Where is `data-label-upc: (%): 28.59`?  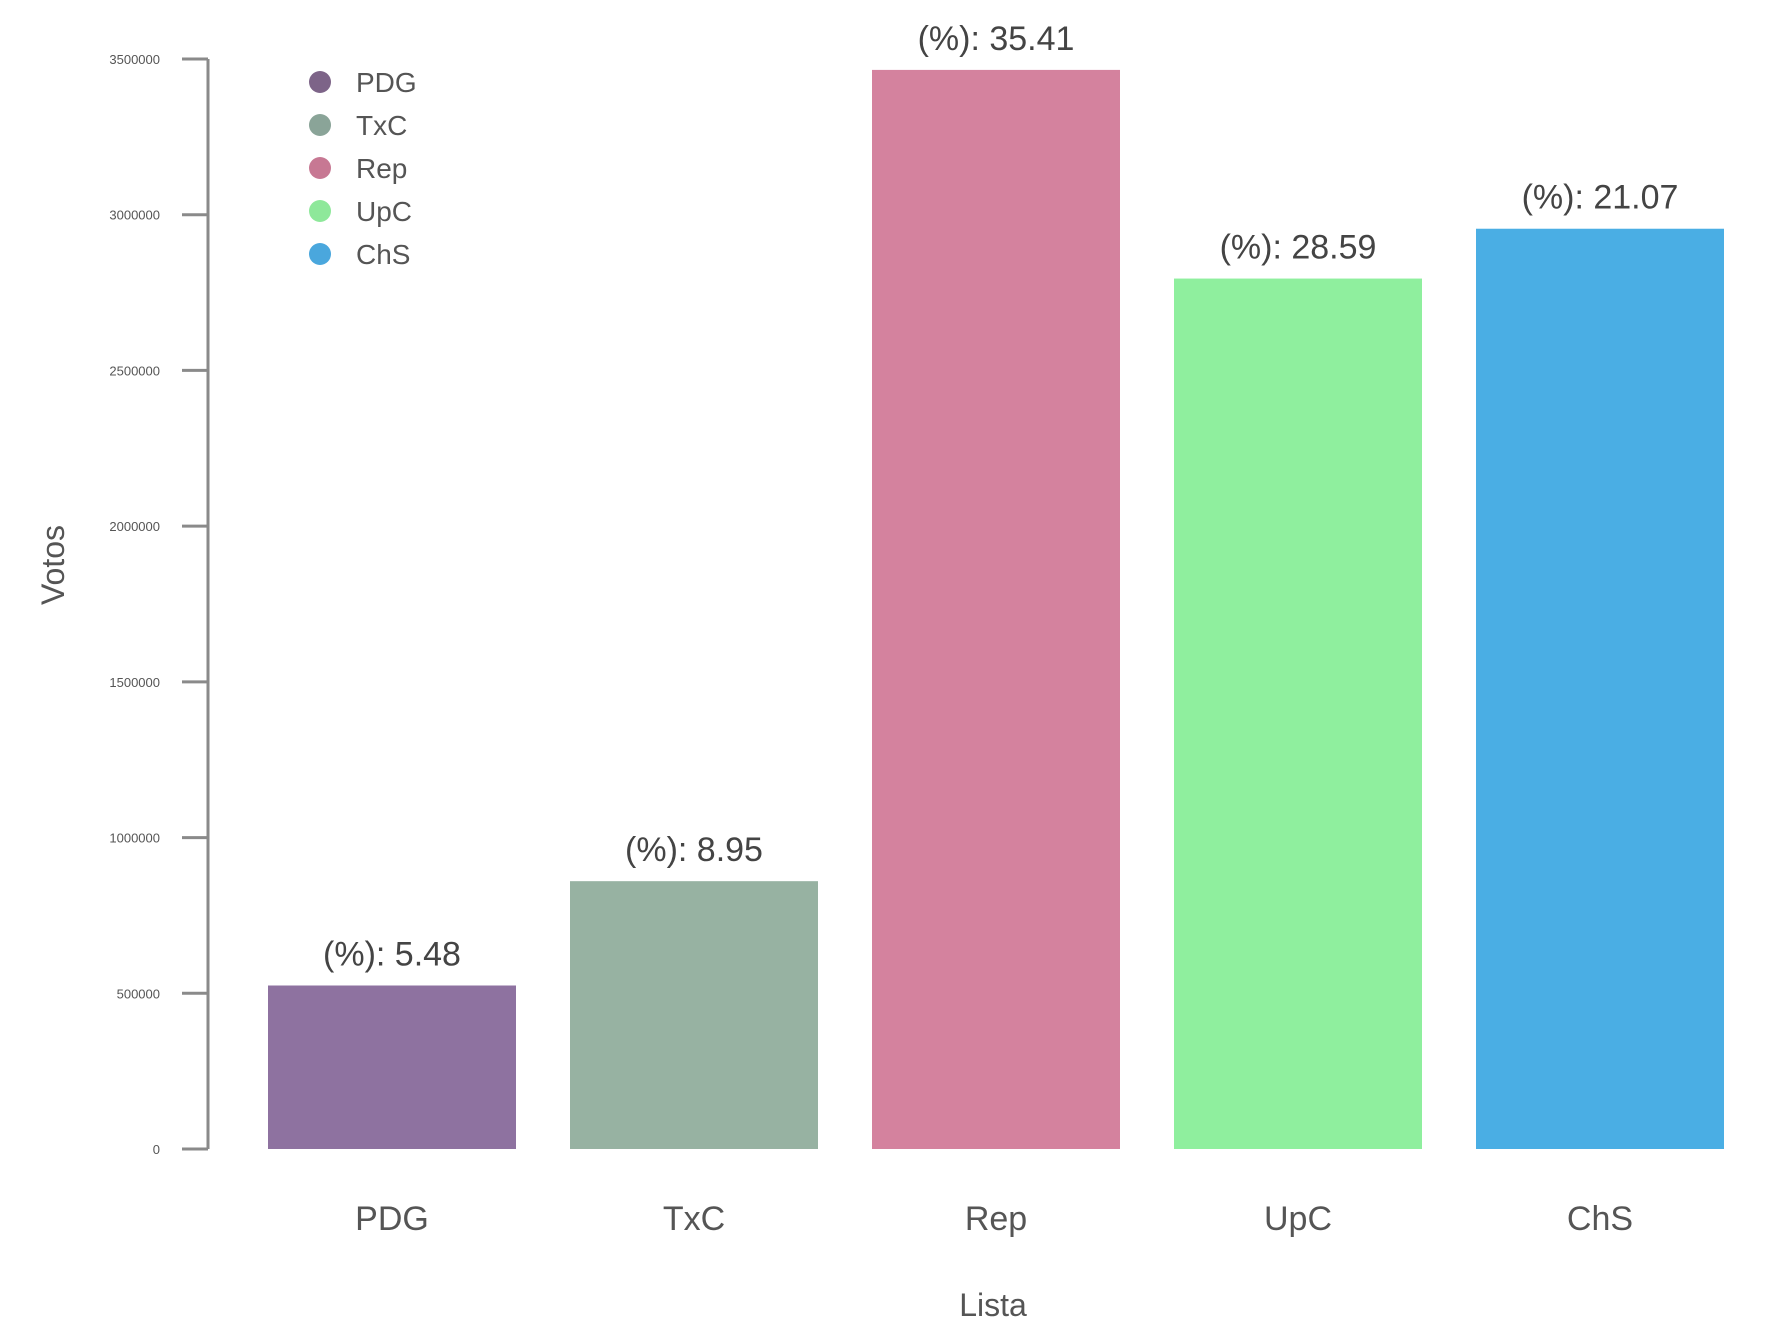 data-label-upc: (%): 28.59 is located at coordinates (1298, 248).